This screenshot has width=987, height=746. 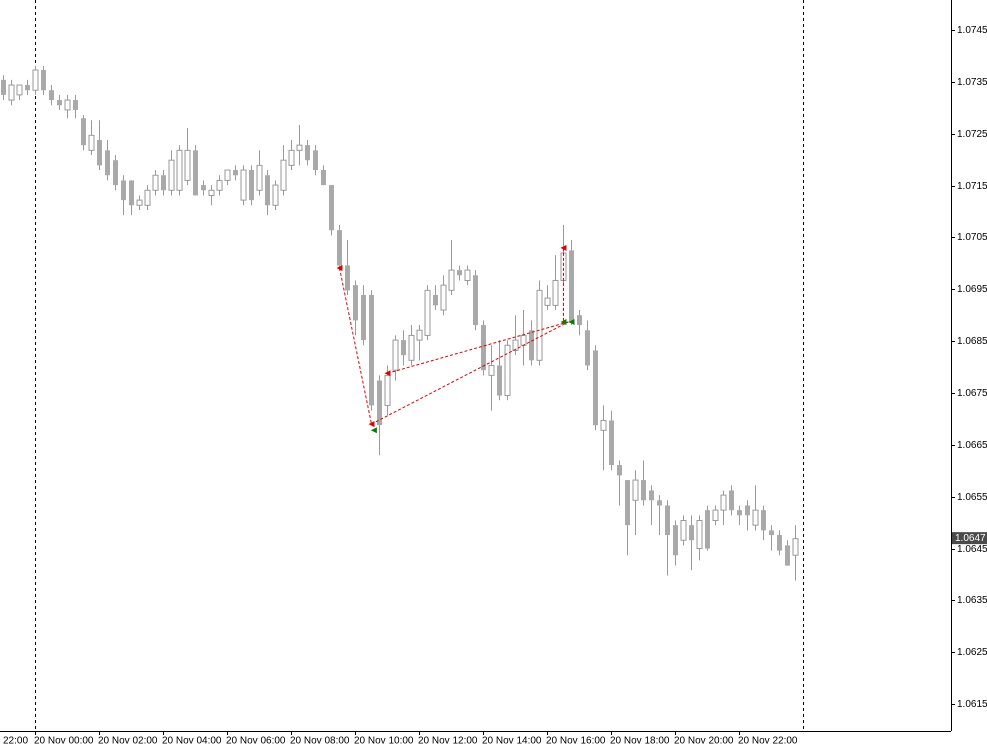 What do you see at coordinates (969, 538) in the screenshot?
I see `last-price-box` at bounding box center [969, 538].